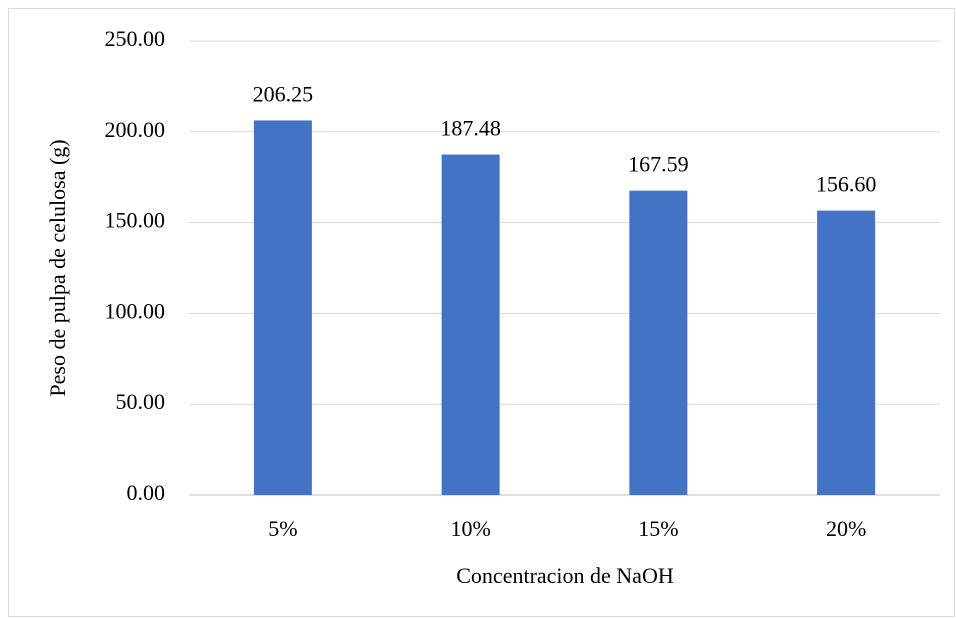 The width and height of the screenshot is (956, 618). Describe the element at coordinates (135, 129) in the screenshot. I see `y-tick-label: 200.00` at that location.